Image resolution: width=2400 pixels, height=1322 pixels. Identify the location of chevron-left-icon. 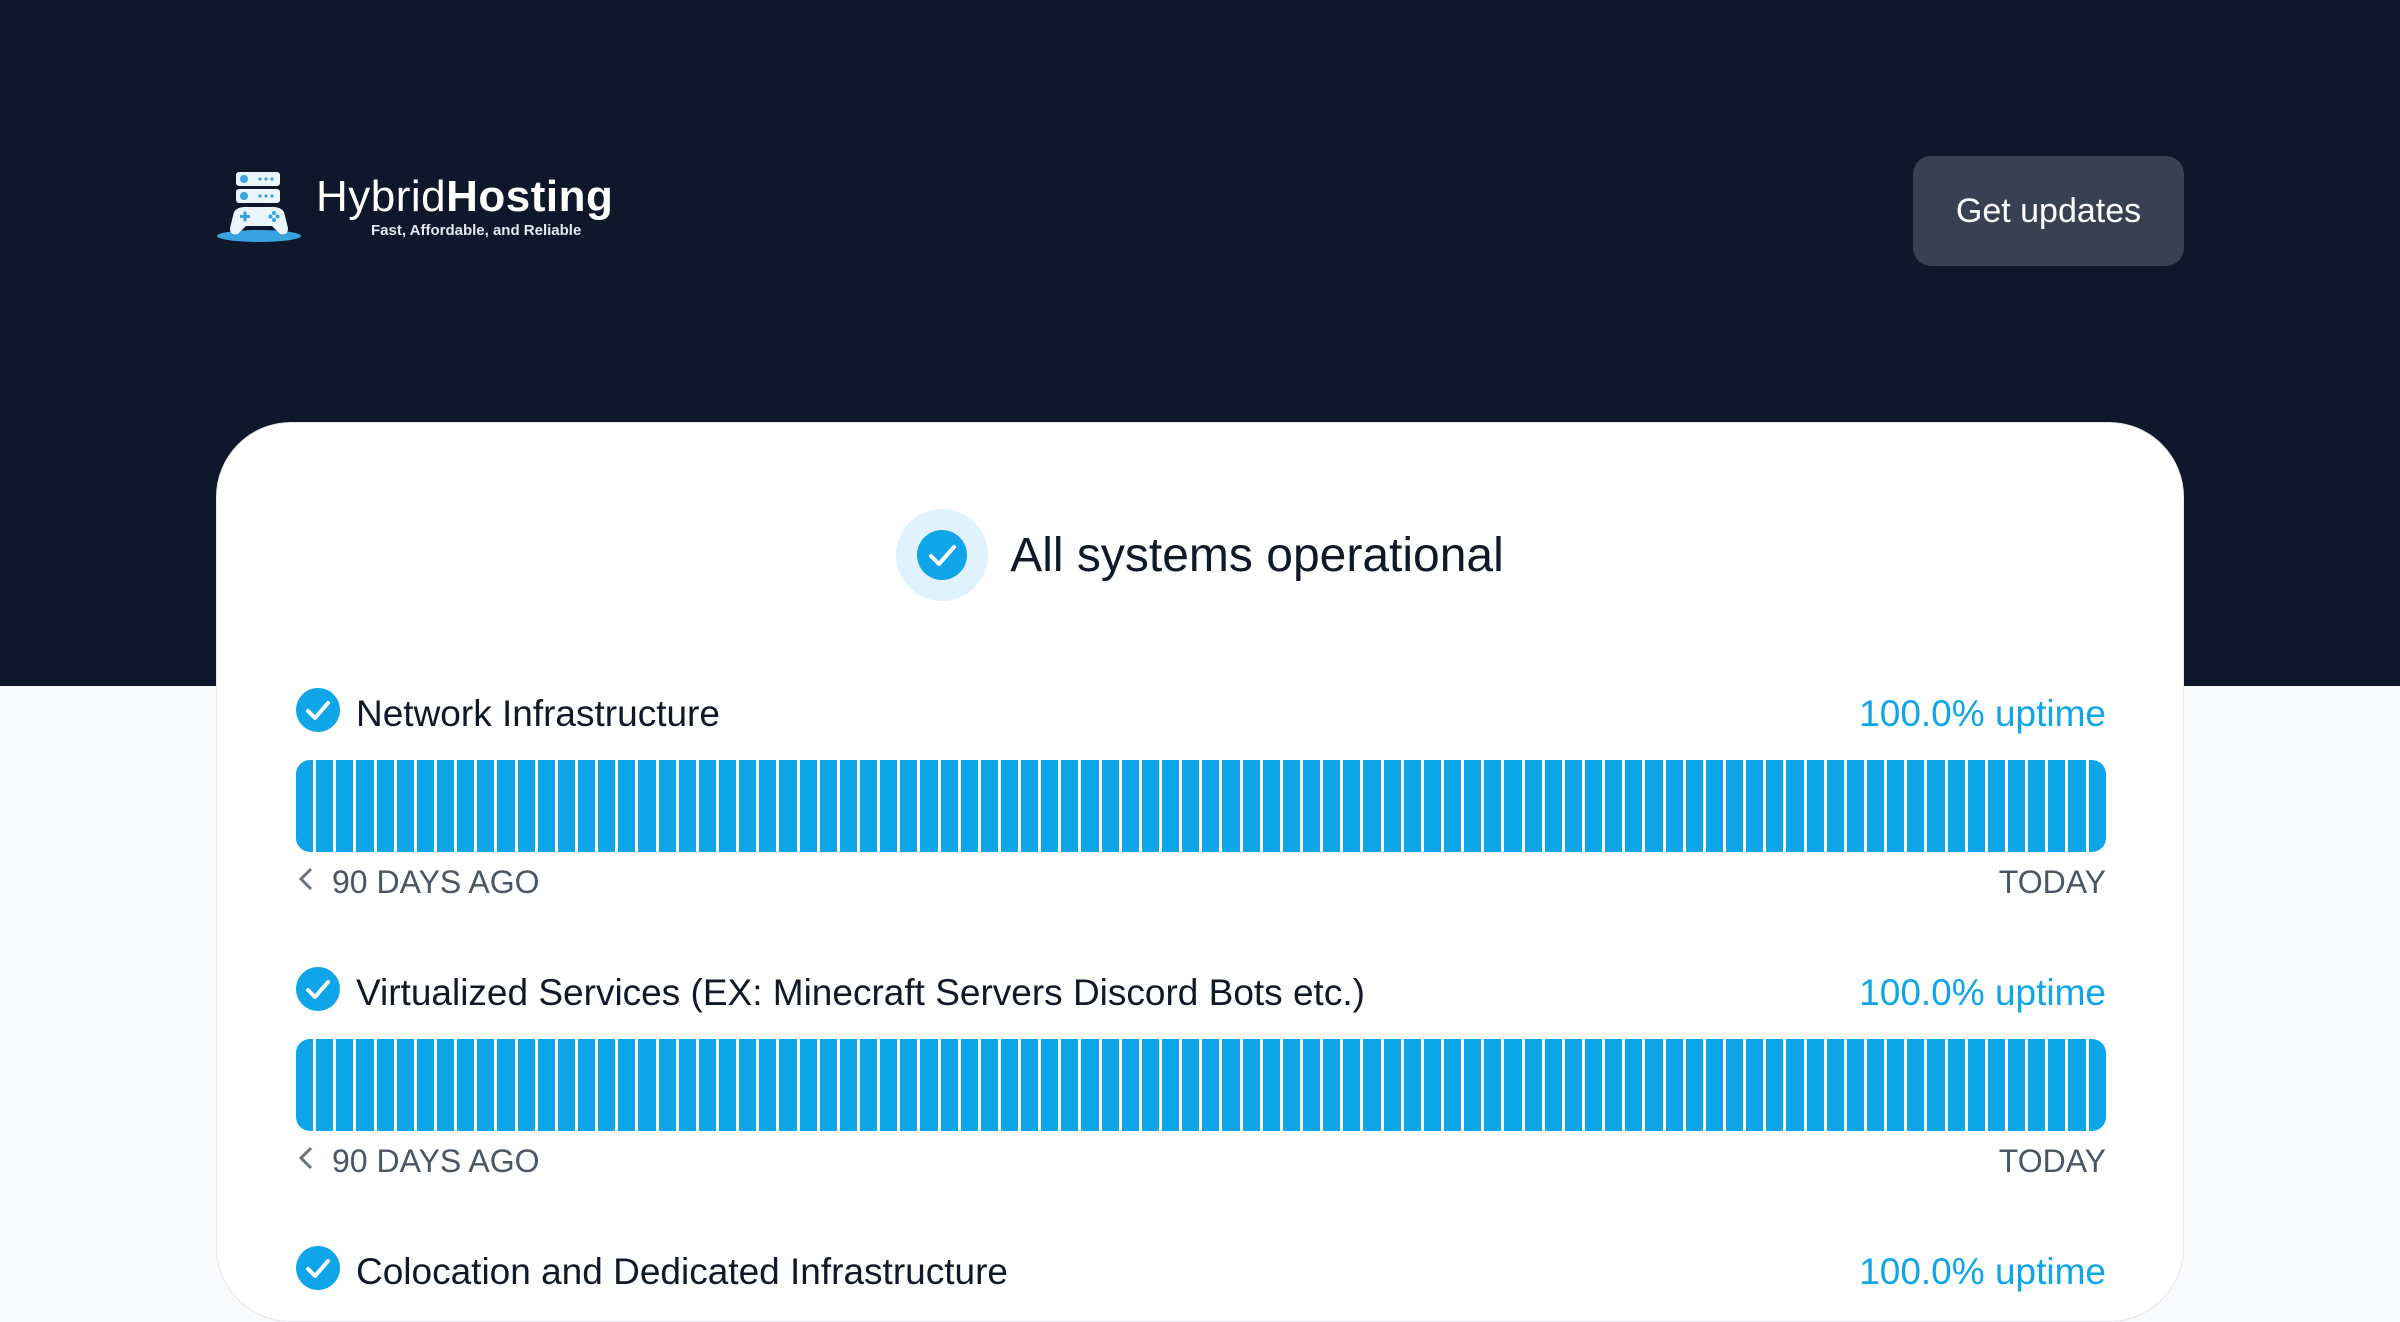
(306, 1161).